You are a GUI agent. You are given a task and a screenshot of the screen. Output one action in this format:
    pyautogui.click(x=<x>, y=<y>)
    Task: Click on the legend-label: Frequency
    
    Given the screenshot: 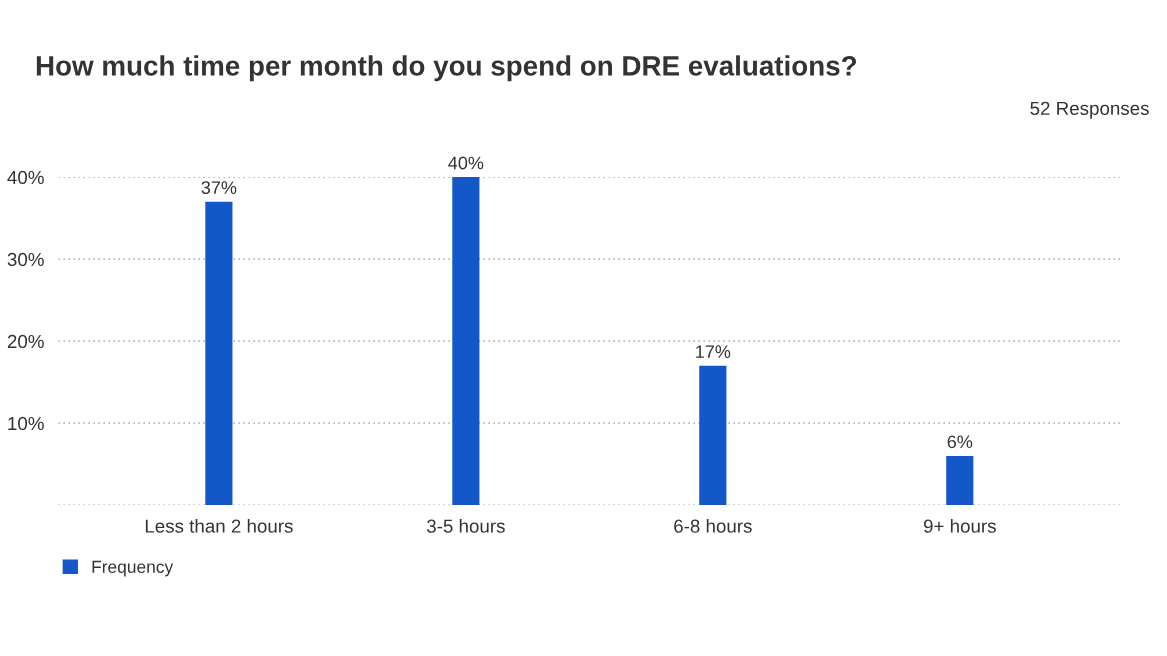 What is the action you would take?
    pyautogui.click(x=133, y=568)
    